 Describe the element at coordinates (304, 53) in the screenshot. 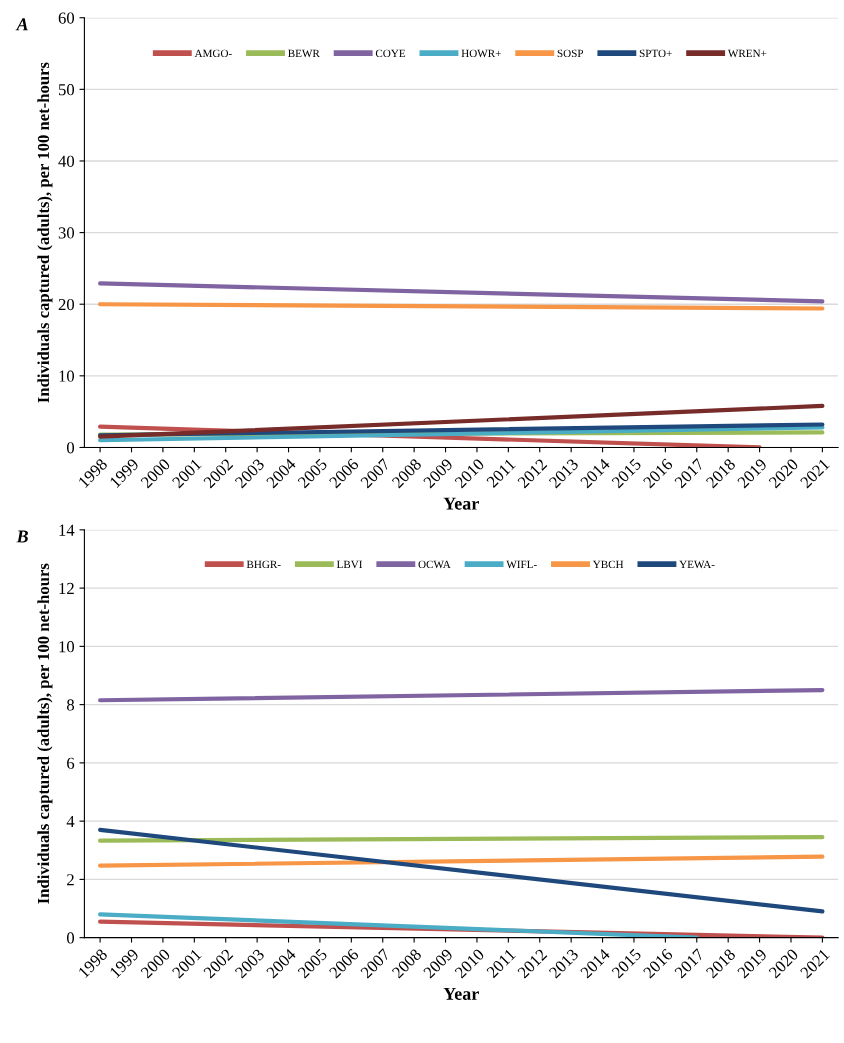

I see `legend-label: BEWR` at that location.